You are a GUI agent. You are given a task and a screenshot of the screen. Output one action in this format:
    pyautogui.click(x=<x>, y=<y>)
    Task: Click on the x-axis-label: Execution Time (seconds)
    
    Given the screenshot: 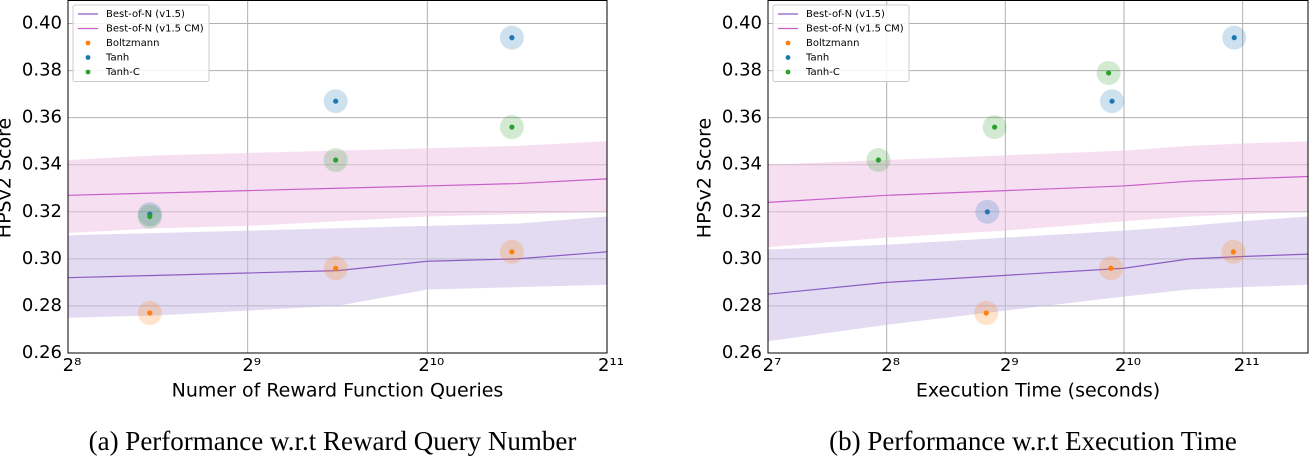 What is the action you would take?
    pyautogui.click(x=1038, y=391)
    